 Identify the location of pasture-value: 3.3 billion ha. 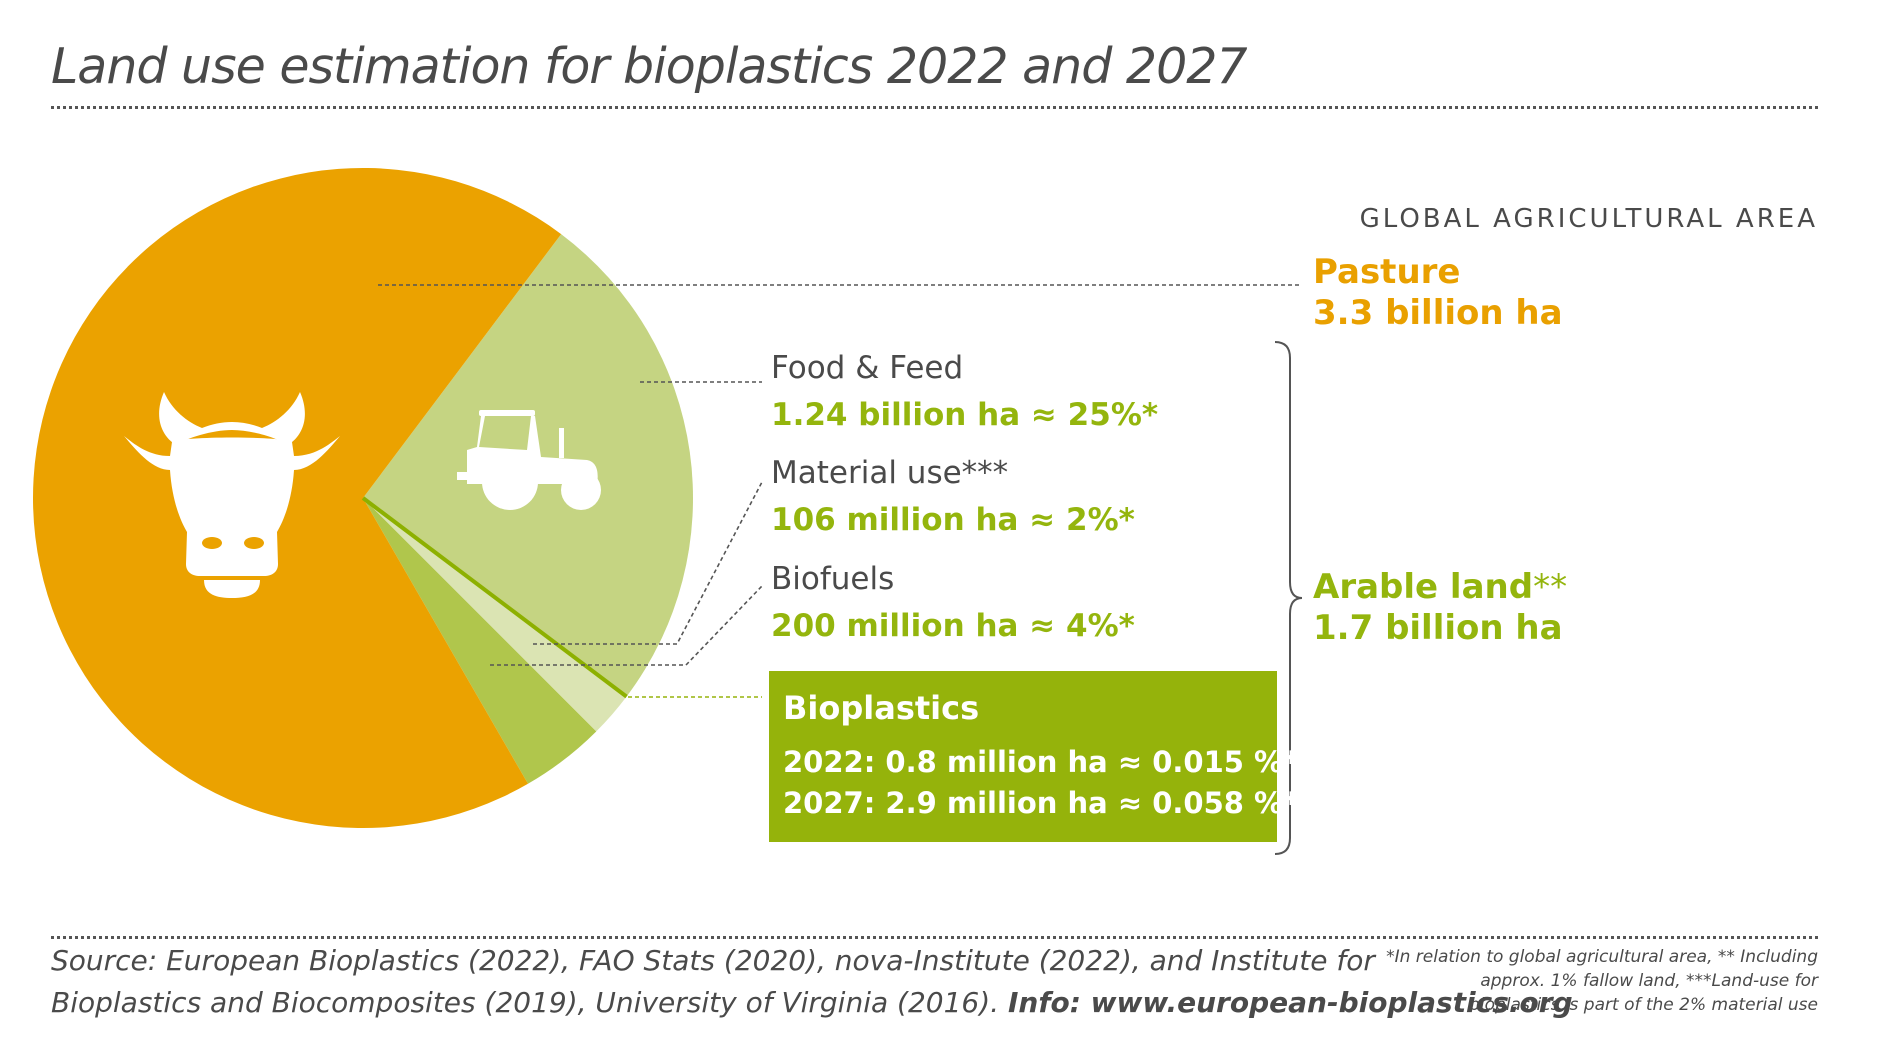
(1438, 313).